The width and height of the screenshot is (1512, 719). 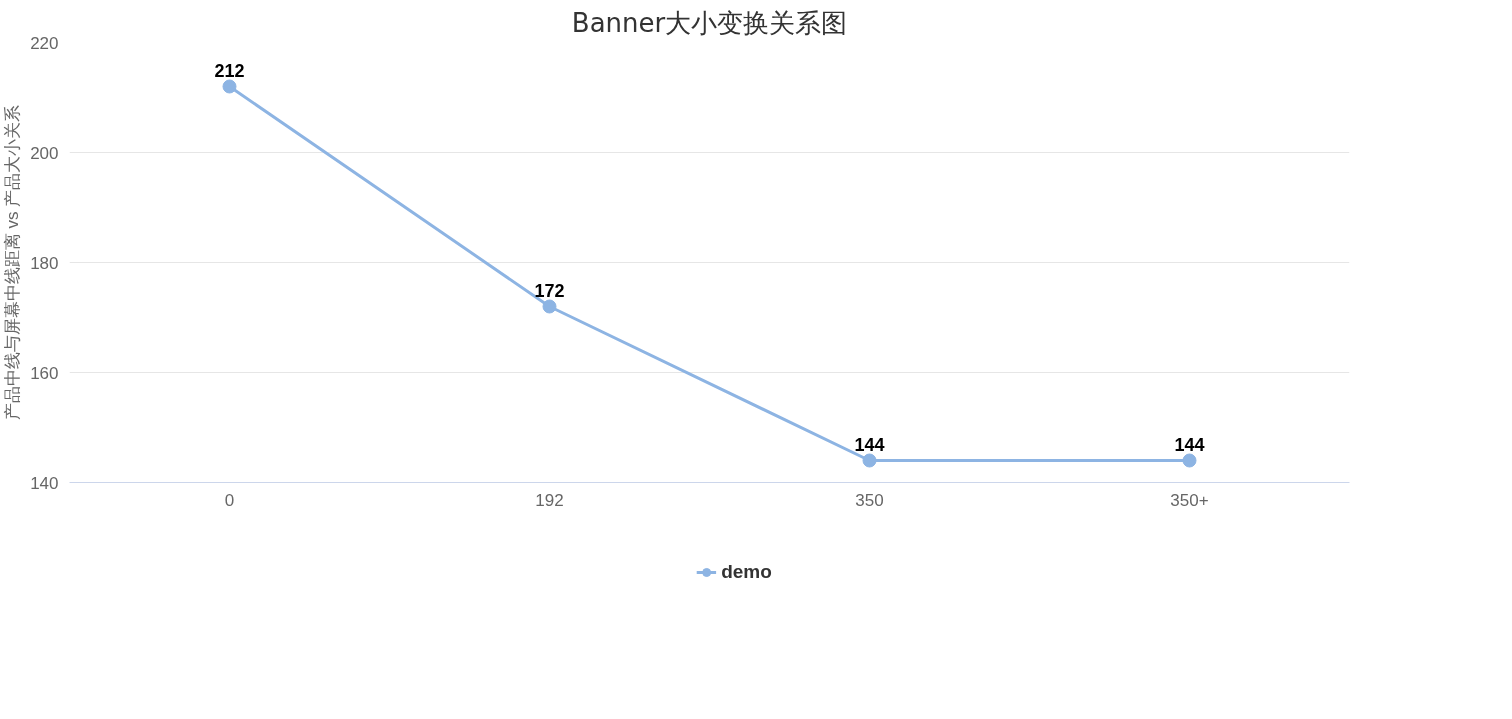 I want to click on legend-label: demo, so click(x=746, y=571).